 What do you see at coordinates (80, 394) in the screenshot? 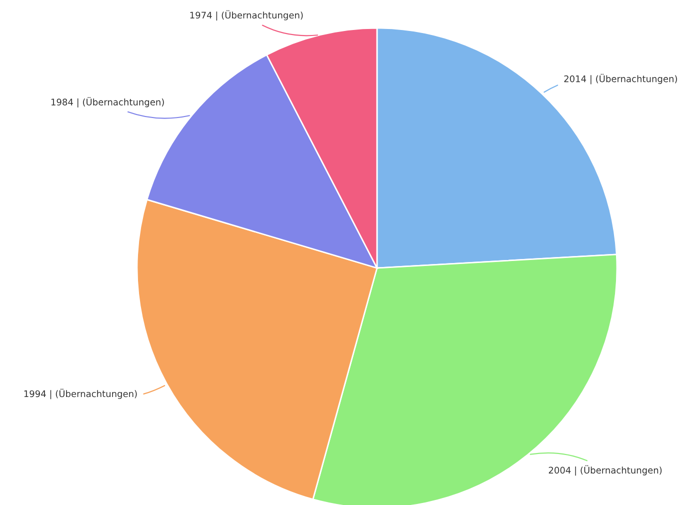
I see `slice-label: 1994 | (Übernachtungen)` at bounding box center [80, 394].